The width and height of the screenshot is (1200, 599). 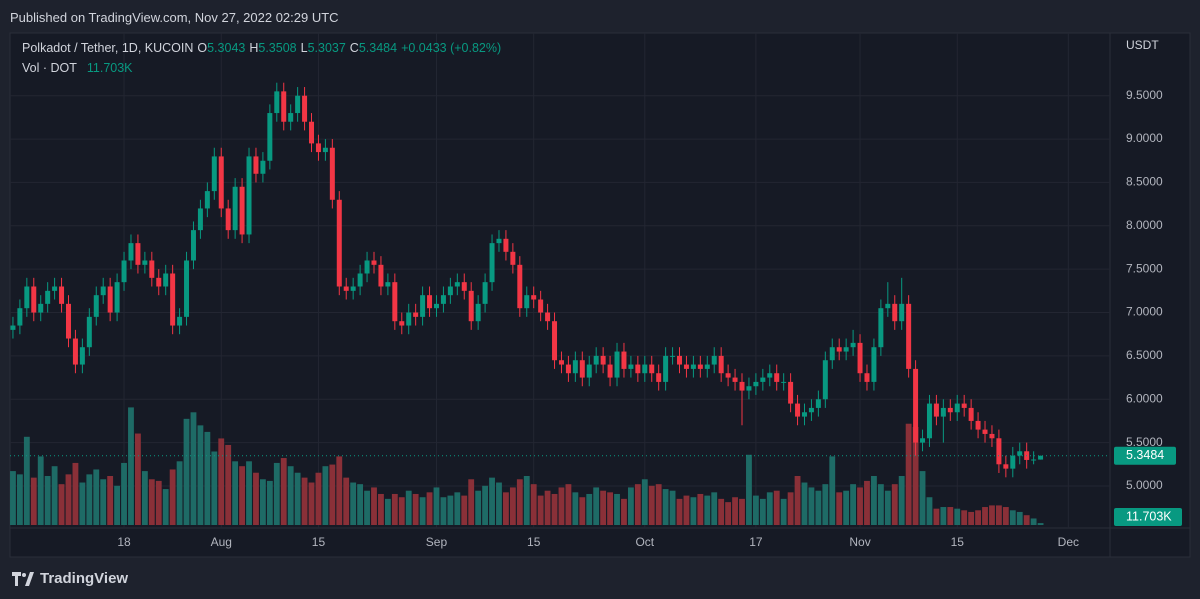 I want to click on x-tick-label: Oct, so click(x=644, y=542).